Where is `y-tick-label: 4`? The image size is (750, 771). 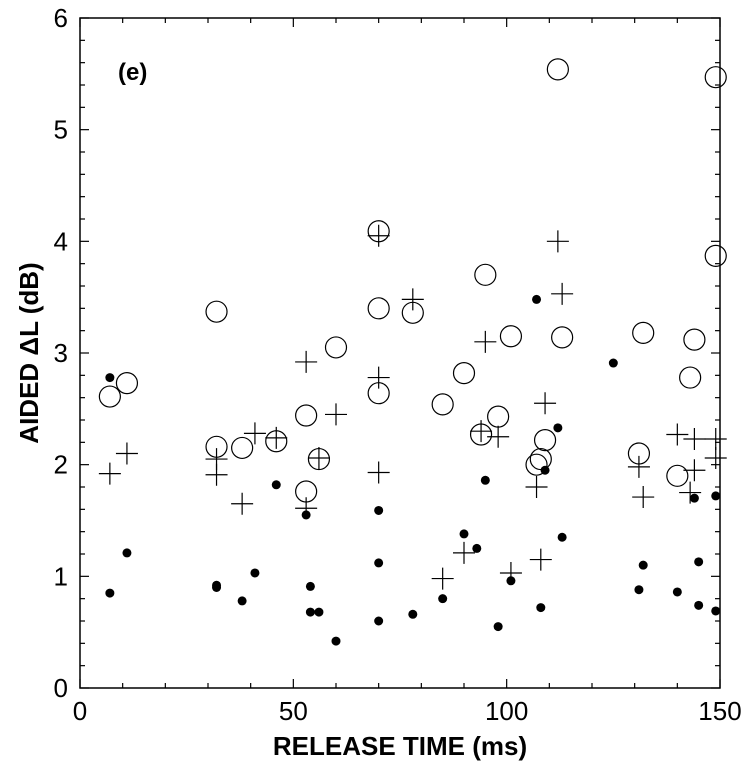
y-tick-label: 4 is located at coordinates (61, 241).